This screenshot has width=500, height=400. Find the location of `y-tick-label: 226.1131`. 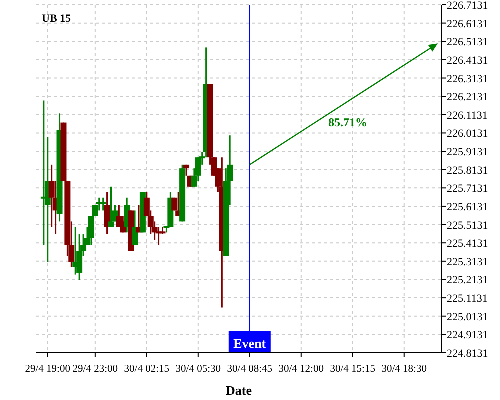

y-tick-label: 226.1131 is located at coordinates (467, 116).